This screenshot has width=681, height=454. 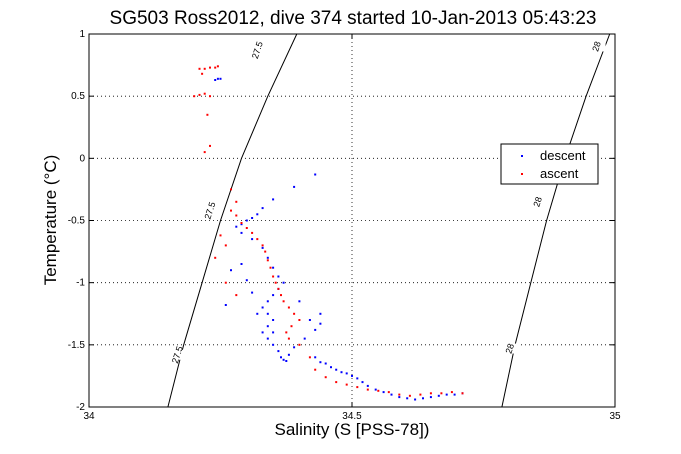 What do you see at coordinates (615, 416) in the screenshot?
I see `x-tick-label: 35` at bounding box center [615, 416].